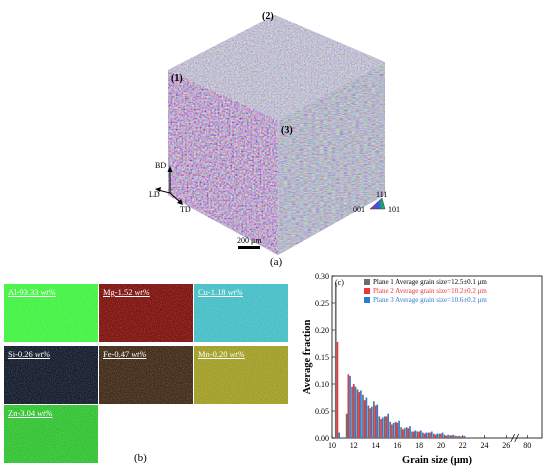 The image size is (550, 472). What do you see at coordinates (24, 292) in the screenshot?
I see `eds-element-text: Al-93.33` at bounding box center [24, 292].